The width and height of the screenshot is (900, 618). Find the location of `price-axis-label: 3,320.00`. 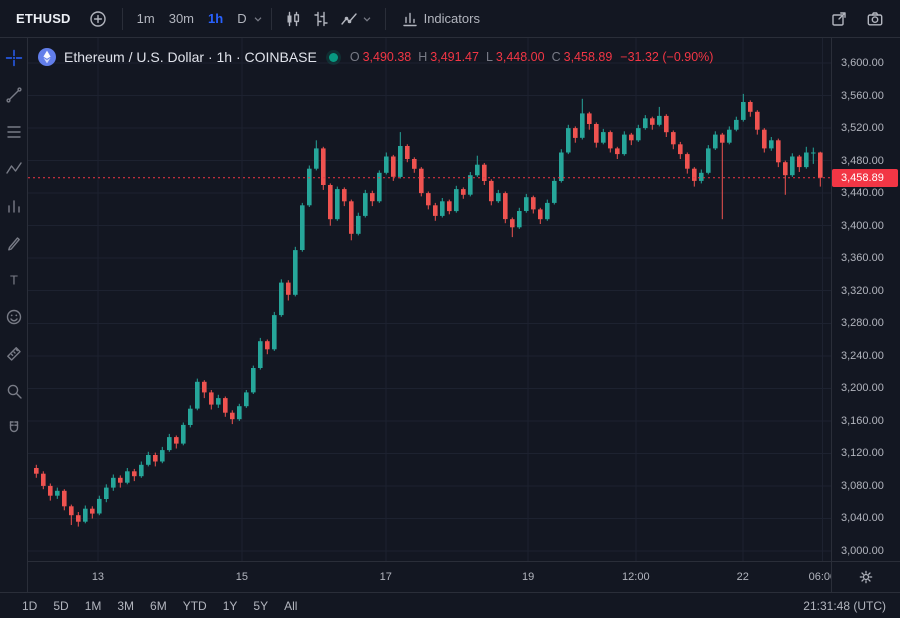

price-axis-label: 3,320.00 is located at coordinates (862, 290).